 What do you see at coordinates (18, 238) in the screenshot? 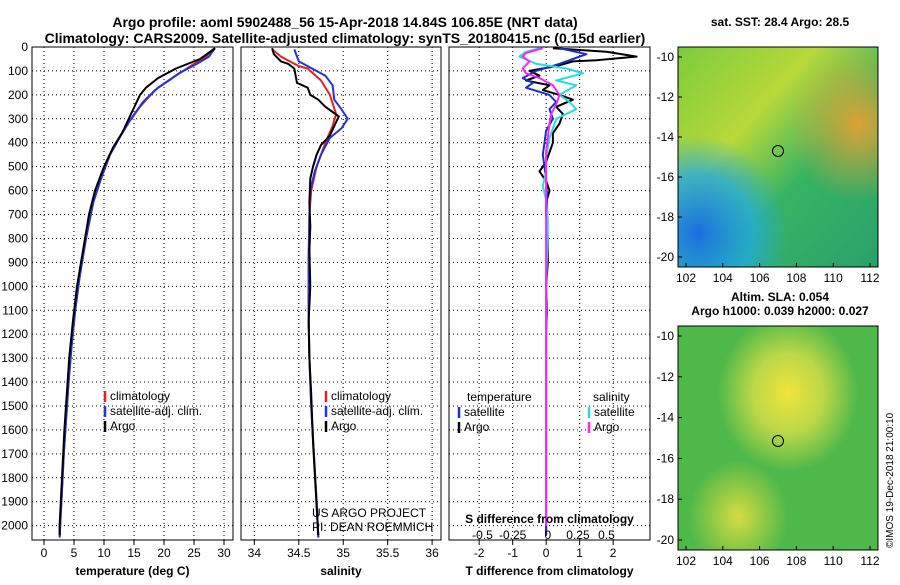
I see `depth-tick-label: 800` at bounding box center [18, 238].